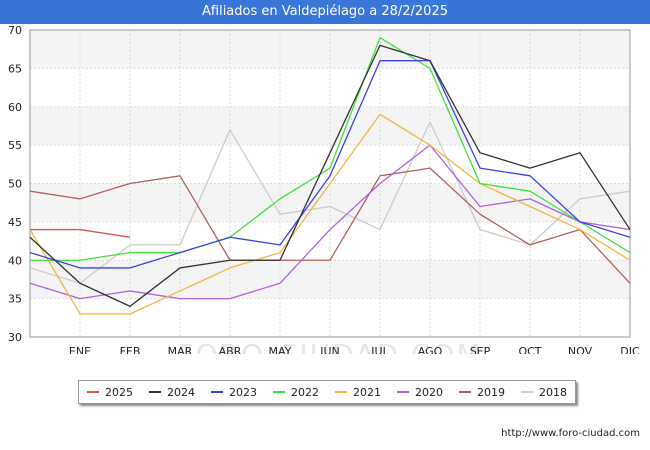  Describe the element at coordinates (580, 349) in the screenshot. I see `x-tick-label: NOV` at that location.